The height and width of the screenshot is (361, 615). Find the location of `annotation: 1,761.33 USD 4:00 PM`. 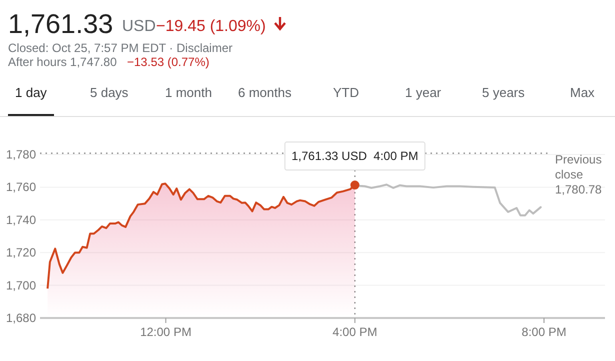

annotation: 1,761.33 USD 4:00 PM is located at coordinates (355, 156).